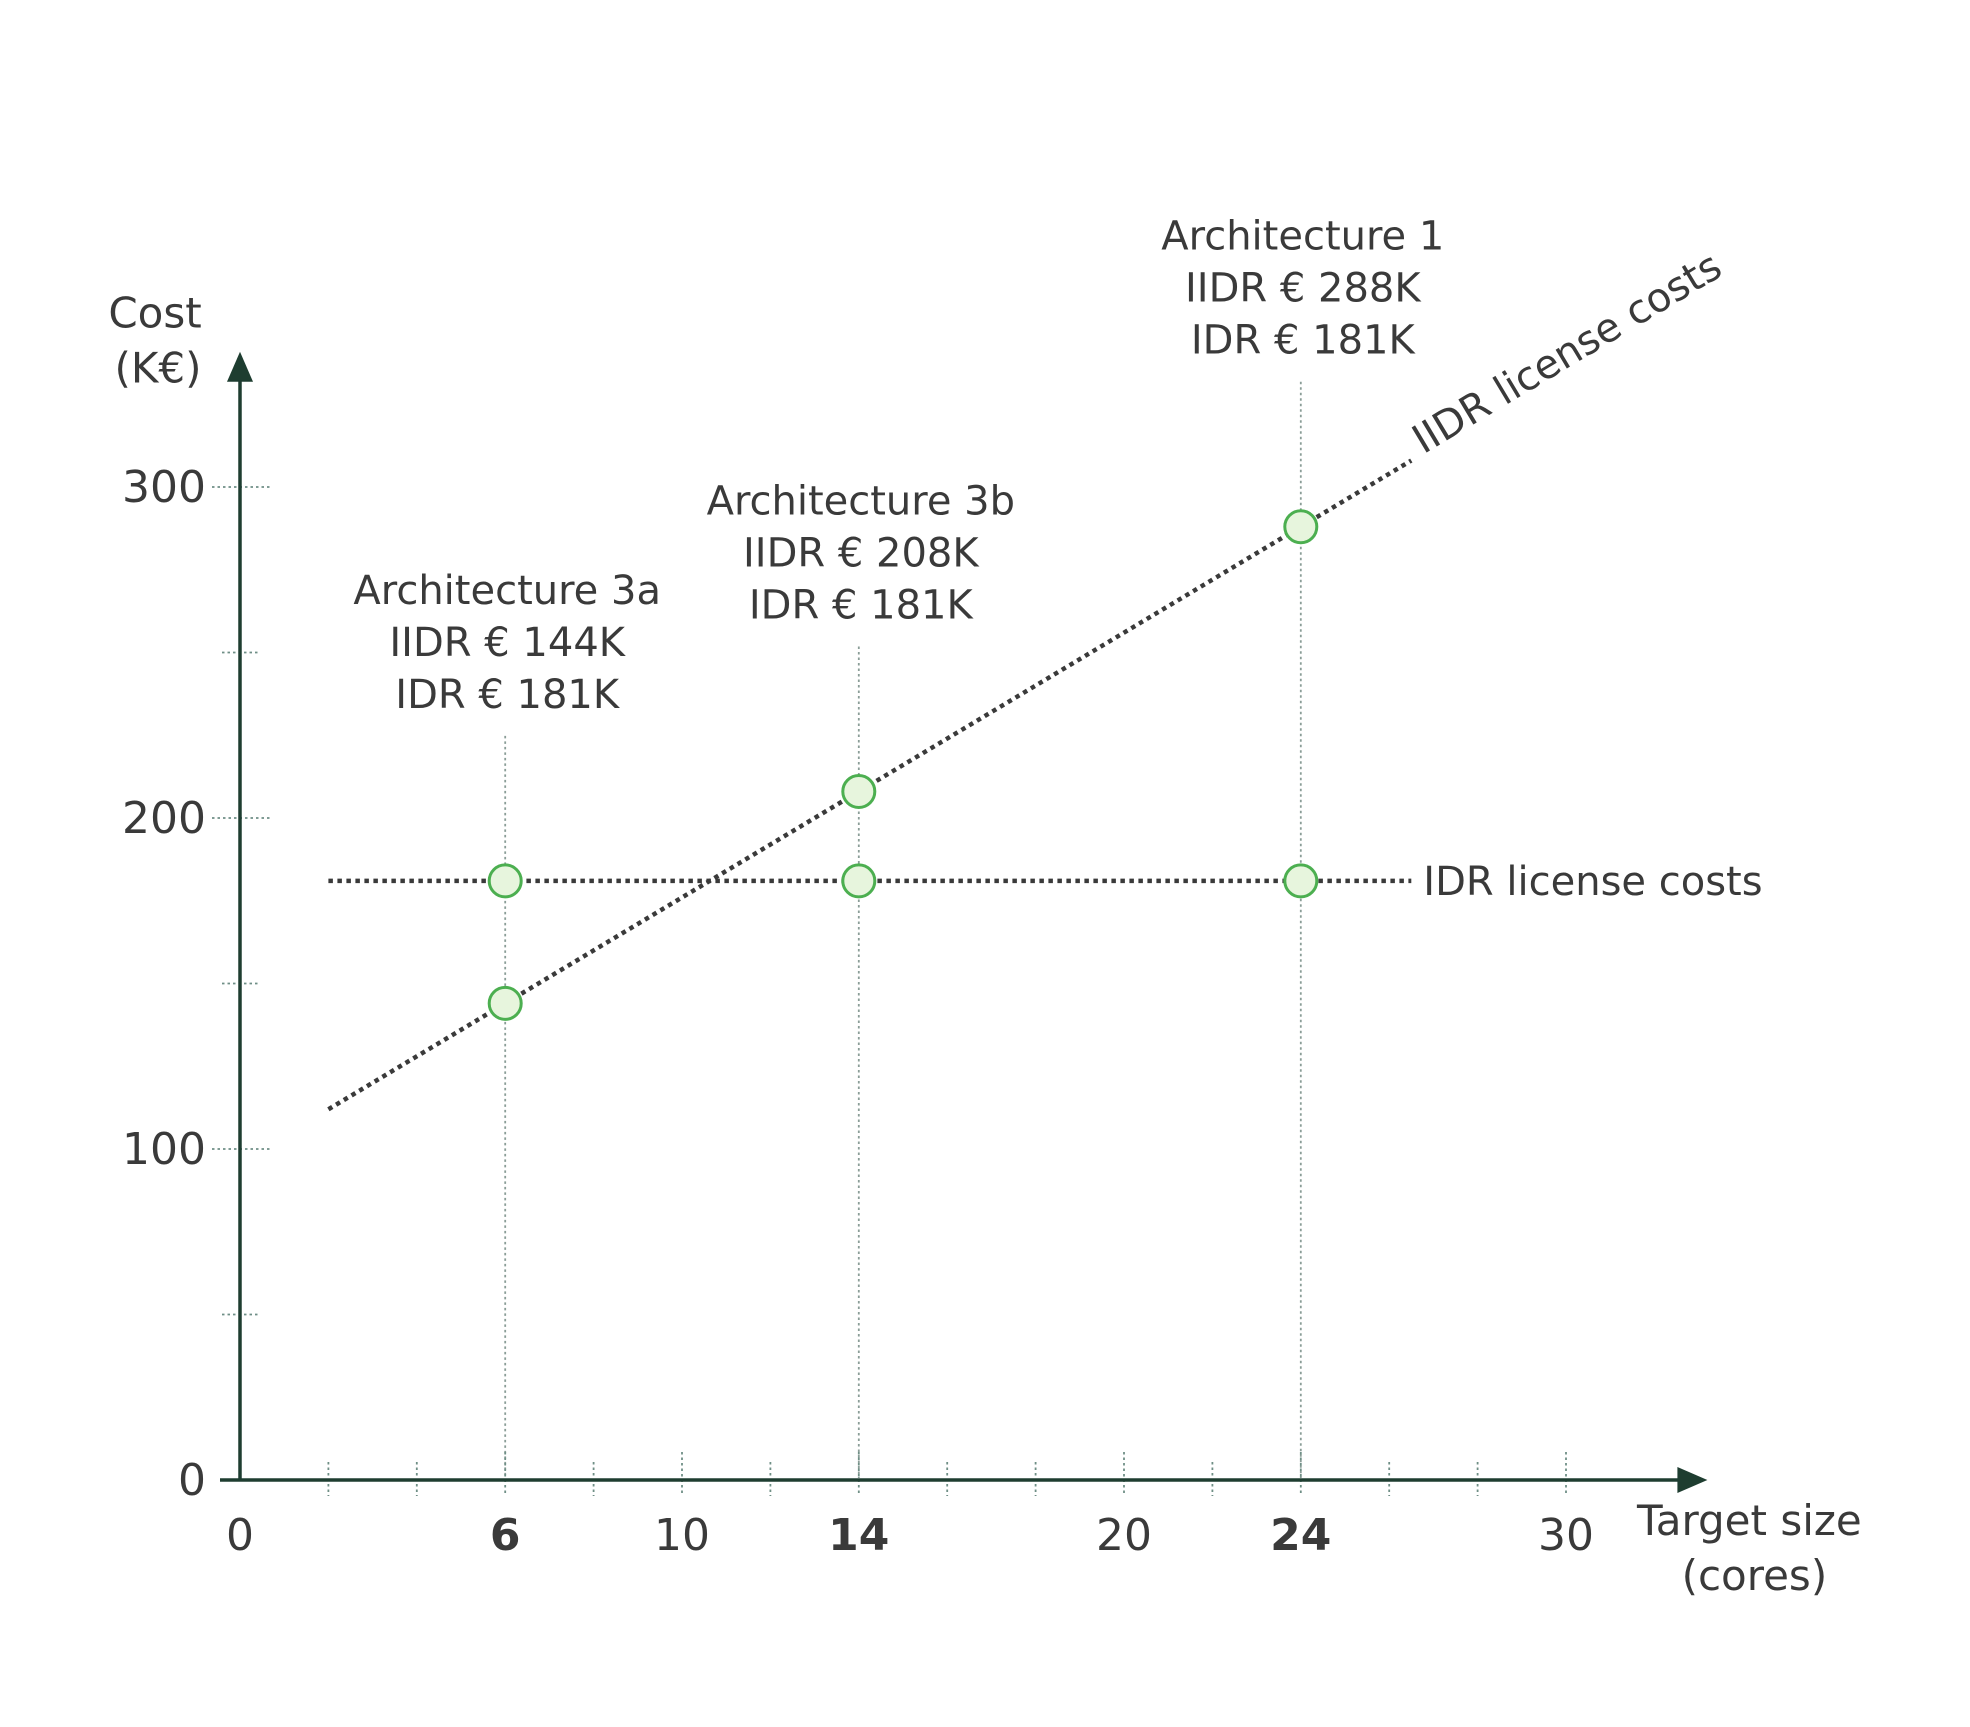 The width and height of the screenshot is (1970, 1727). Describe the element at coordinates (240, 1535) in the screenshot. I see `x-tick-label: 0` at that location.